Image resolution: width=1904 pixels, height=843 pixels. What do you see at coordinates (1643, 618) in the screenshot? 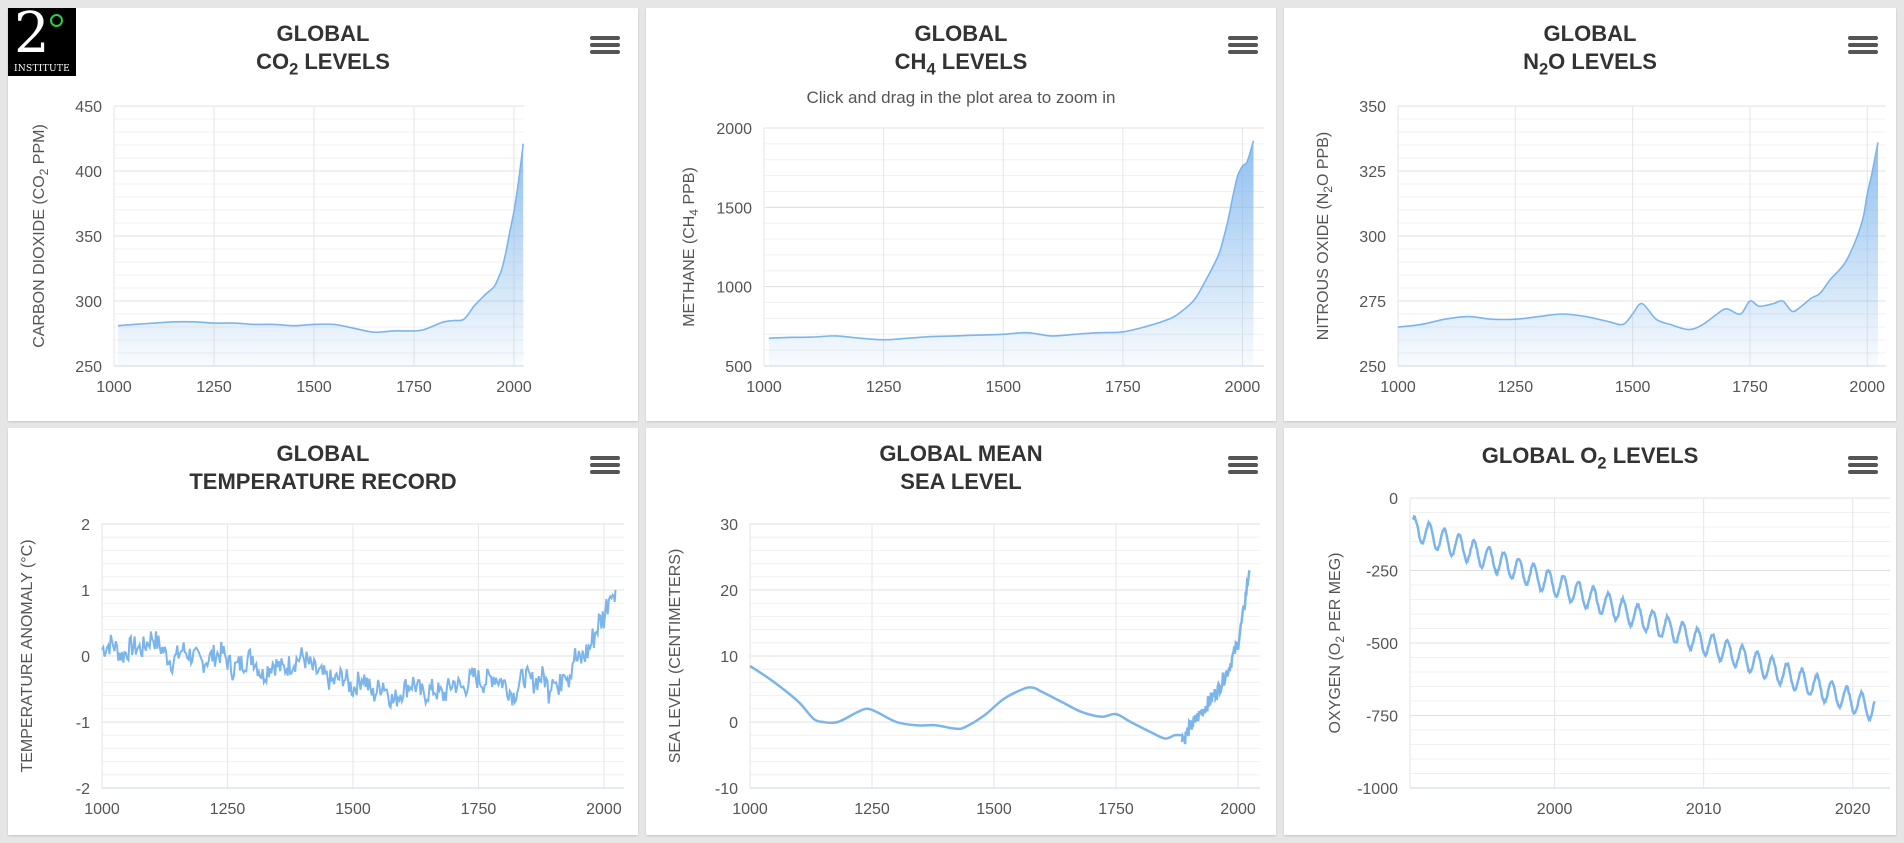
I see `o2-series-line` at bounding box center [1643, 618].